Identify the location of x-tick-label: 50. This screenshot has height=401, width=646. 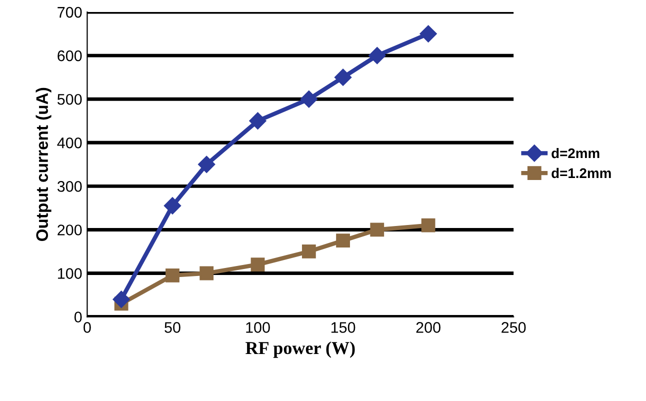
(172, 327).